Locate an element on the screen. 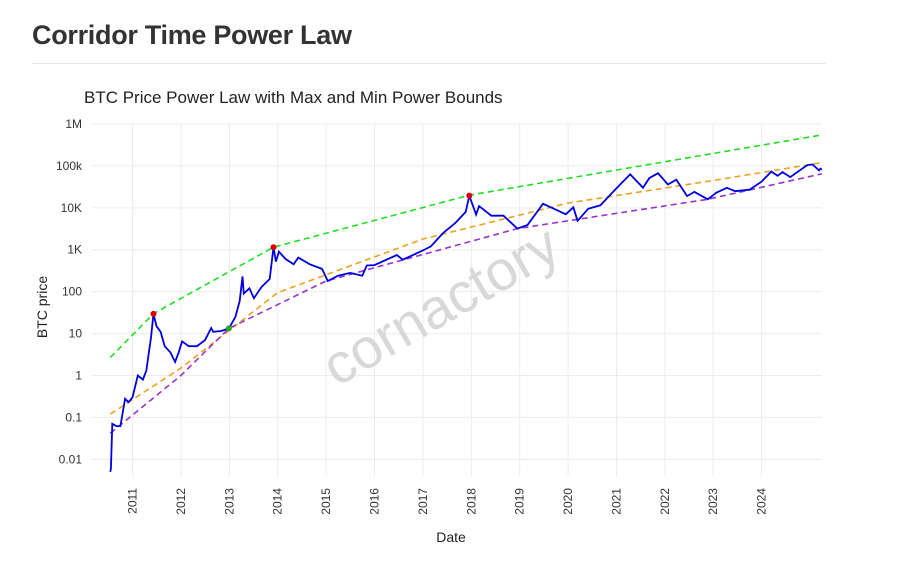  x-tick-label: 2012 is located at coordinates (181, 501).